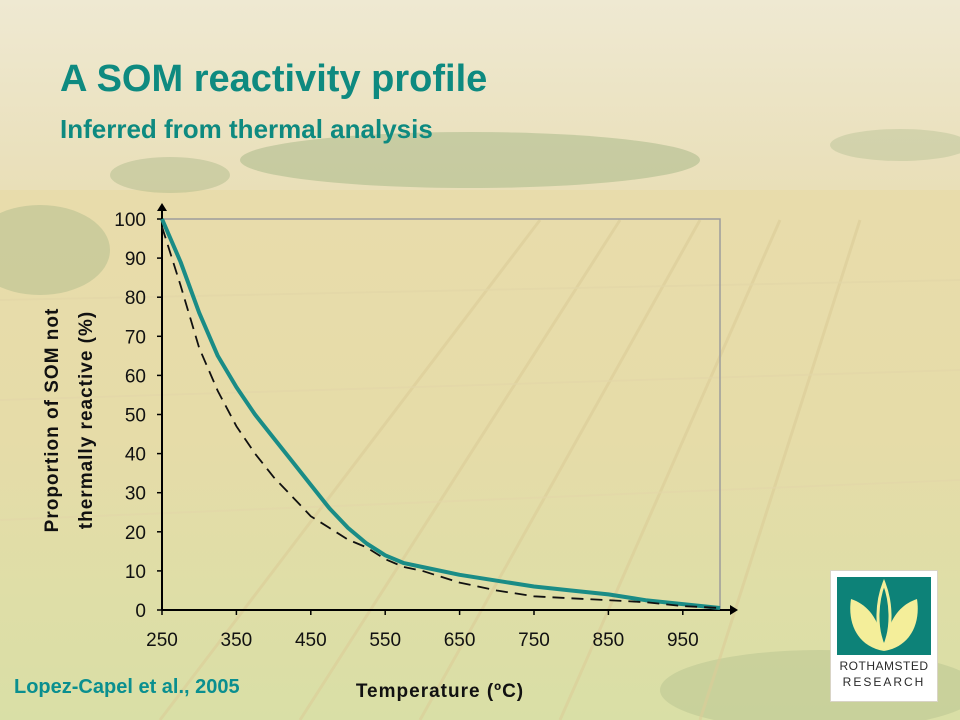 Image resolution: width=960 pixels, height=720 pixels. Describe the element at coordinates (884, 682) in the screenshot. I see `logo-line2: RESEARCH` at that location.